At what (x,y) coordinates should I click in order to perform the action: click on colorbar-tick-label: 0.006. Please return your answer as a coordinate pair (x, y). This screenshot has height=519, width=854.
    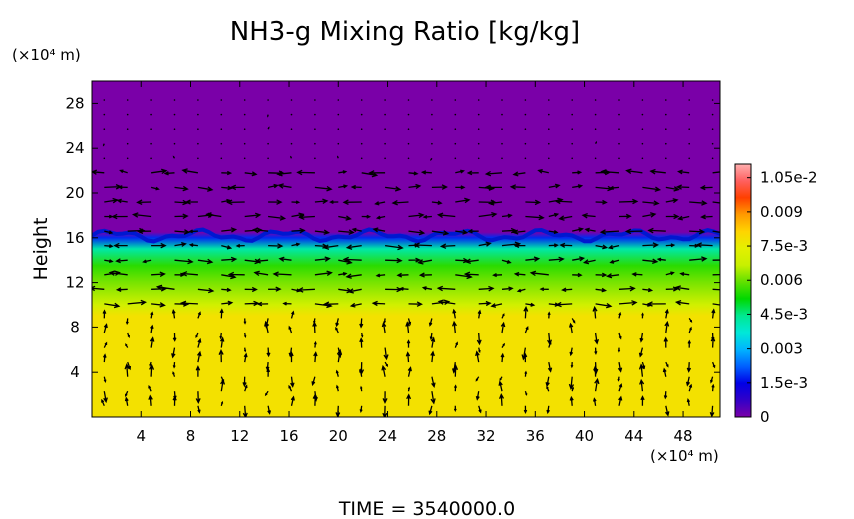
    Looking at the image, I should click on (781, 280).